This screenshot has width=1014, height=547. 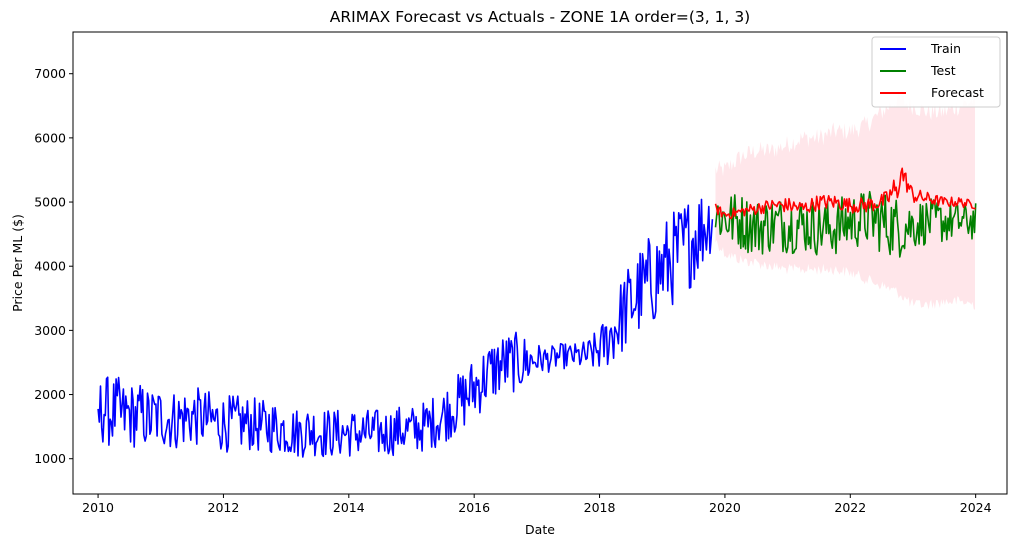 I want to click on x-tick: 2016, so click(x=474, y=504).